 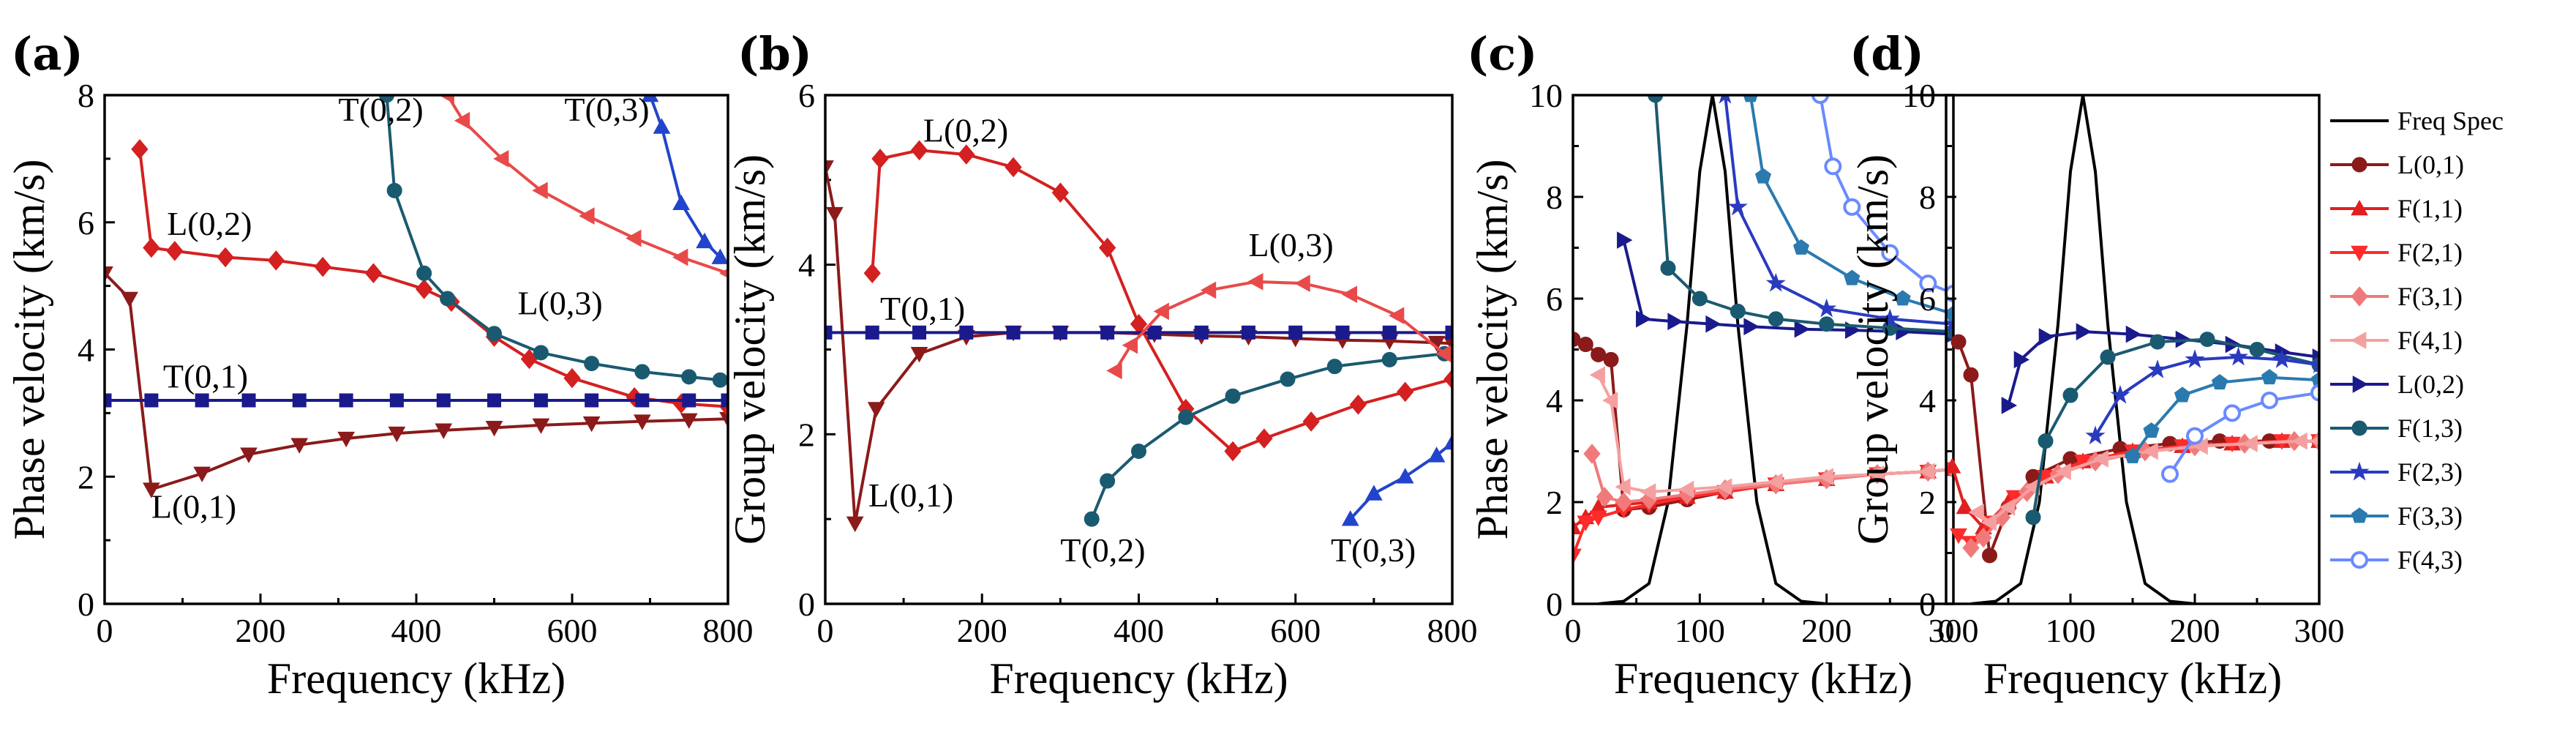 I want to click on panel-d-series-f-3-1-point, so click(x=1984, y=537).